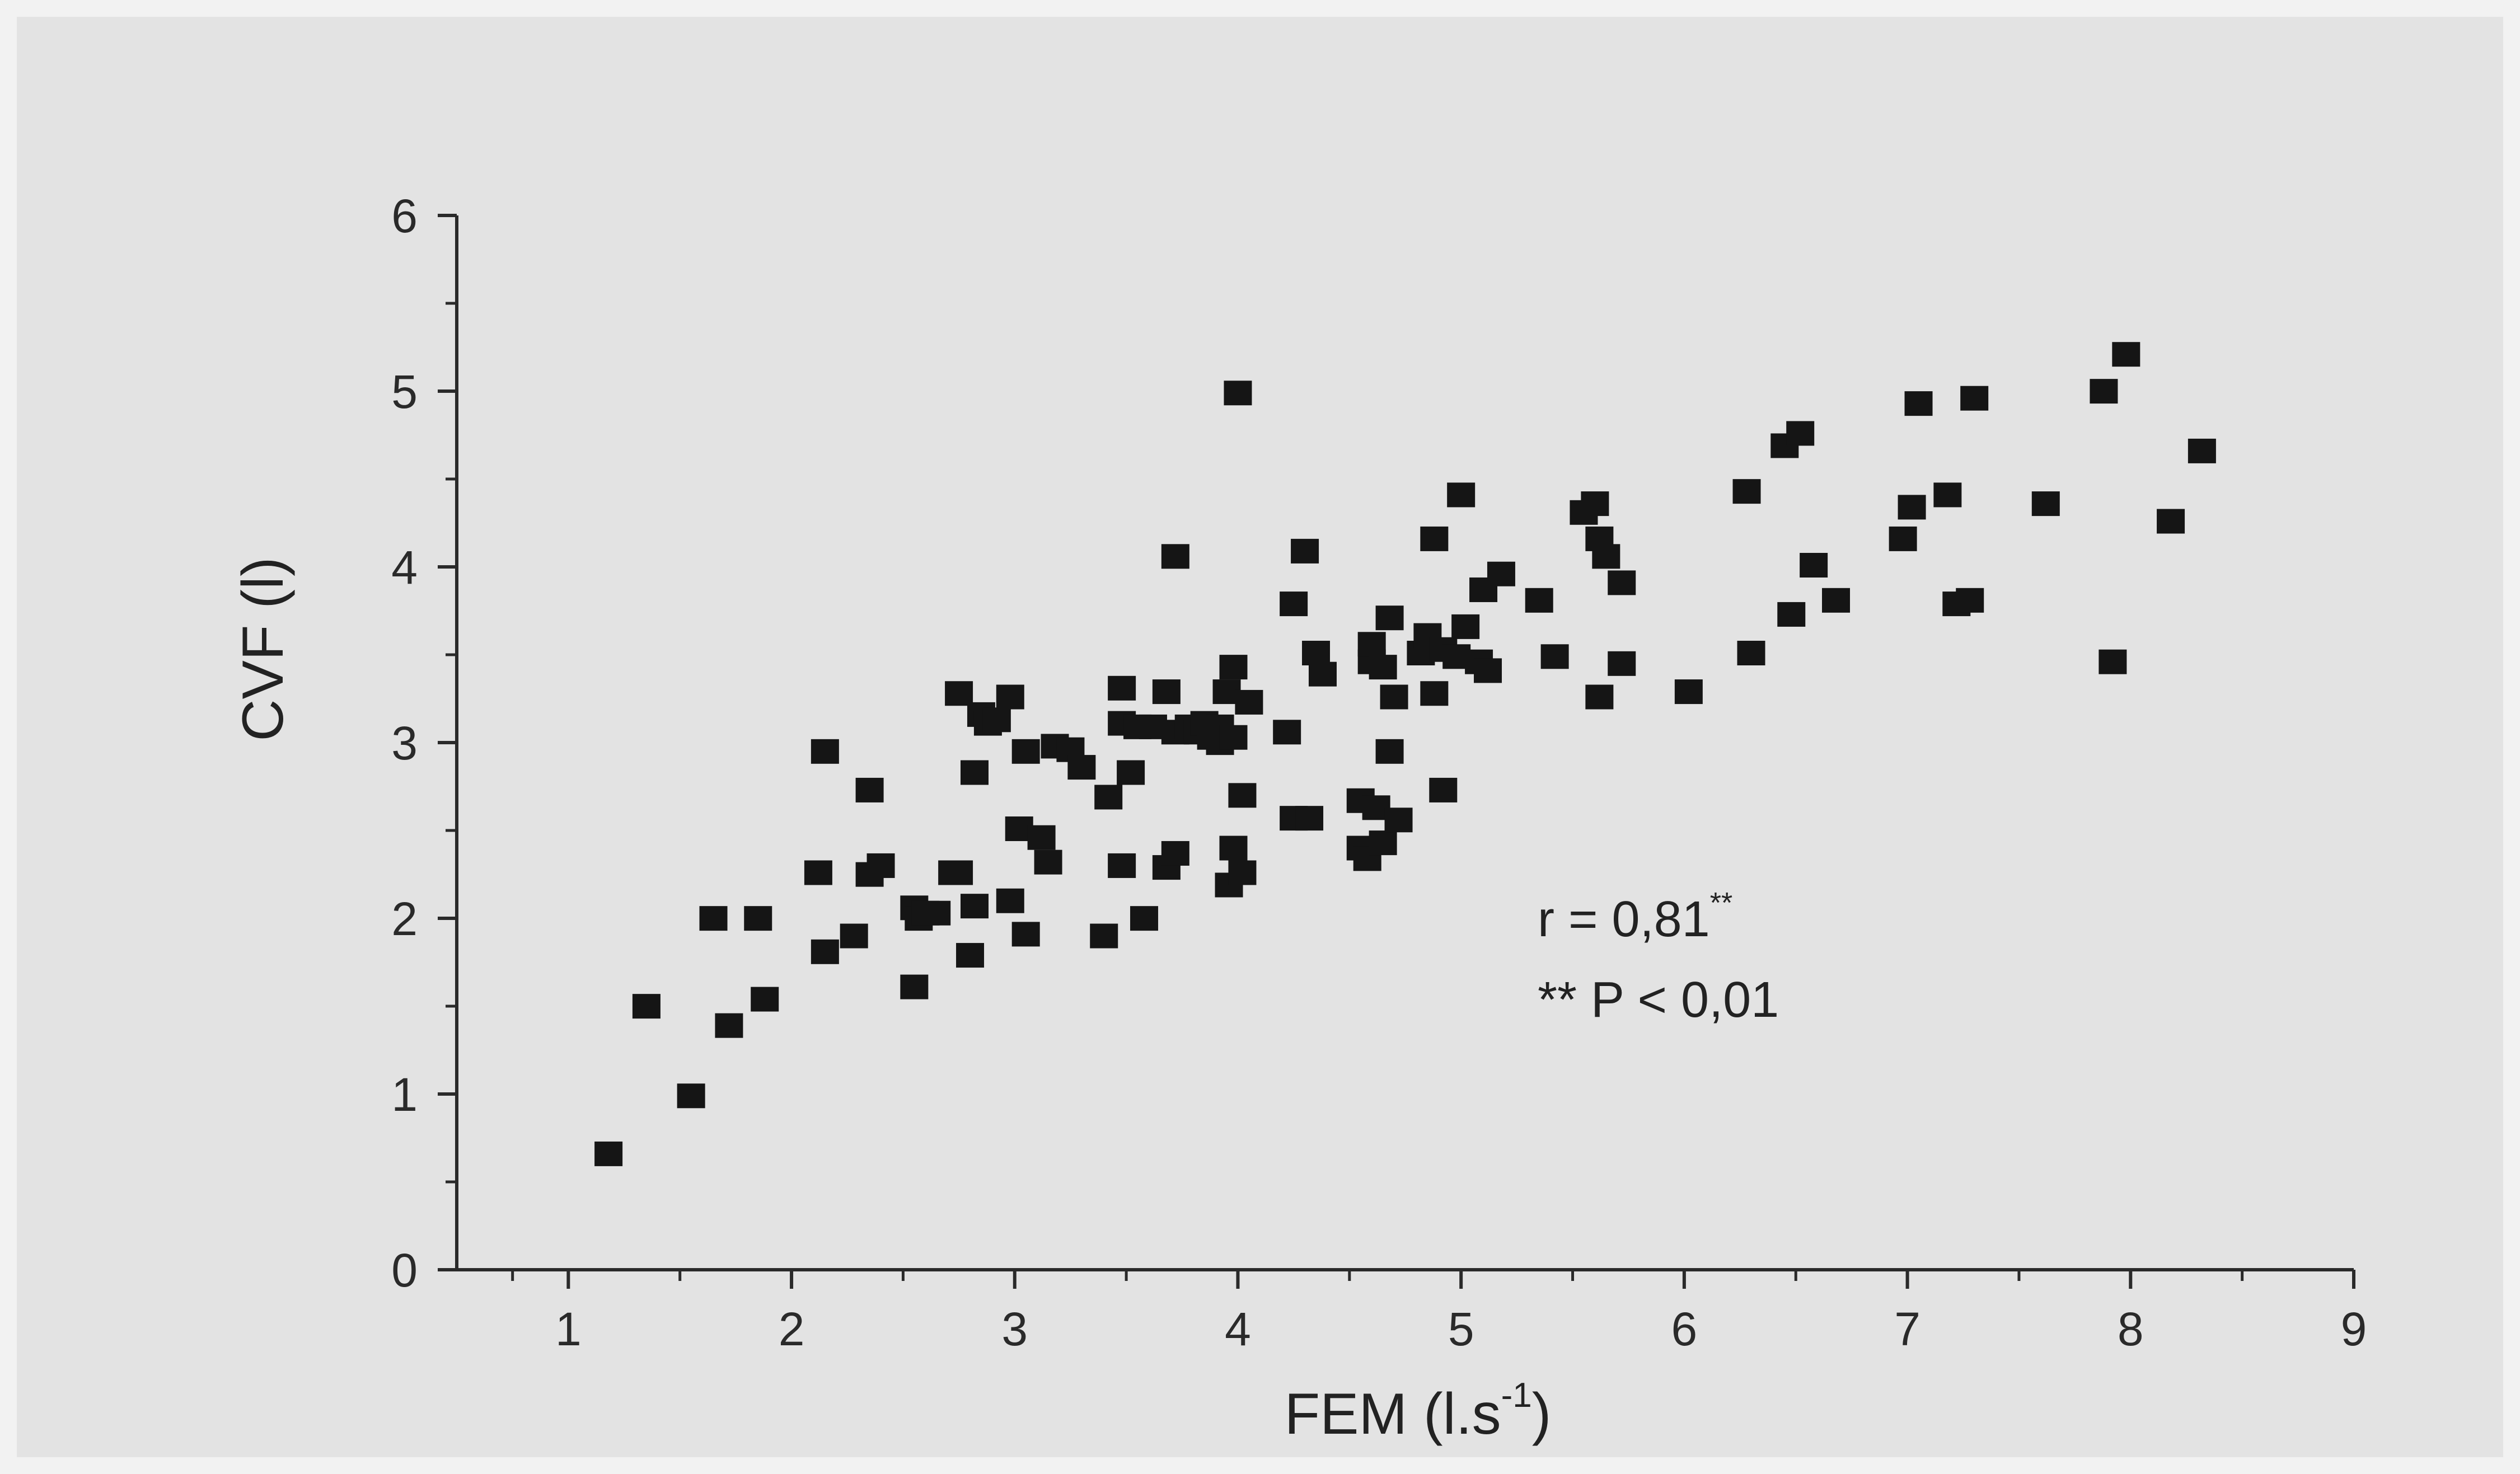  What do you see at coordinates (1516, 1395) in the screenshot?
I see `x-axis-title-superscript: -1` at bounding box center [1516, 1395].